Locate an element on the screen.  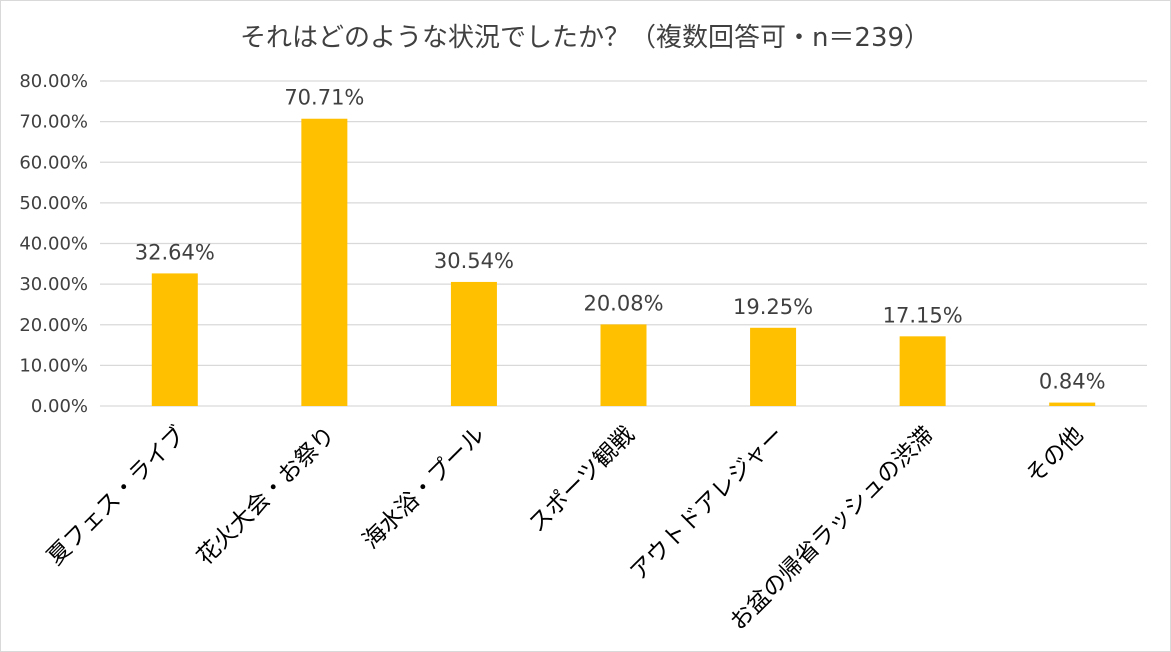
x-tick-label: その他 is located at coordinates (1054, 455).